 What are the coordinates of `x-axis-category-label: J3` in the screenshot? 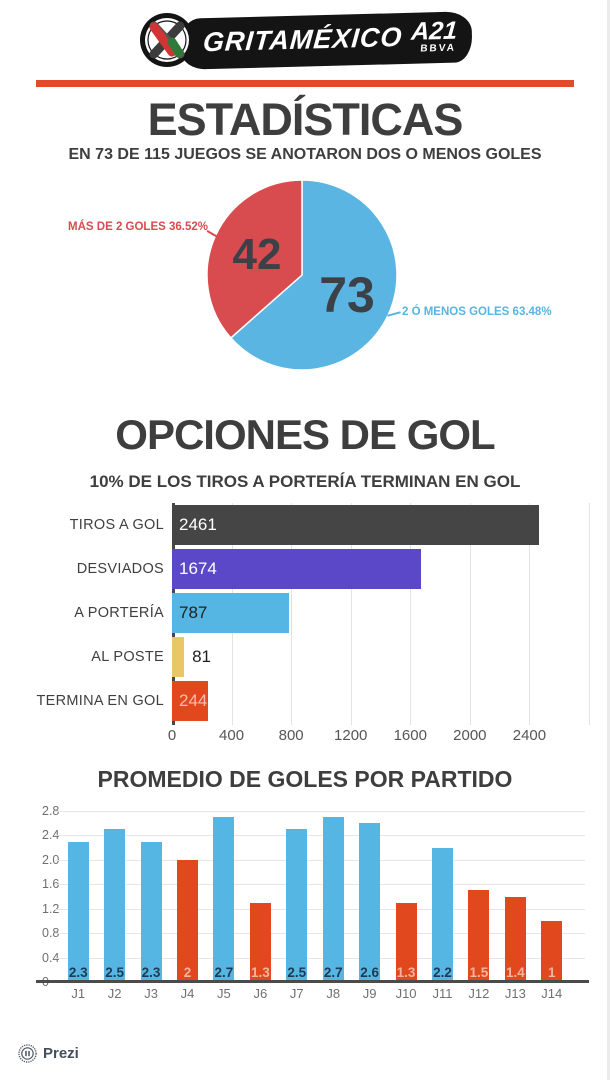 It's located at (151, 993).